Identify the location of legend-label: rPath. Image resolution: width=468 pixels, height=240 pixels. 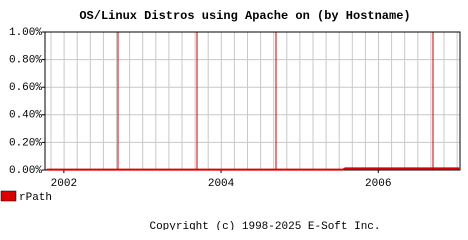
(35, 198).